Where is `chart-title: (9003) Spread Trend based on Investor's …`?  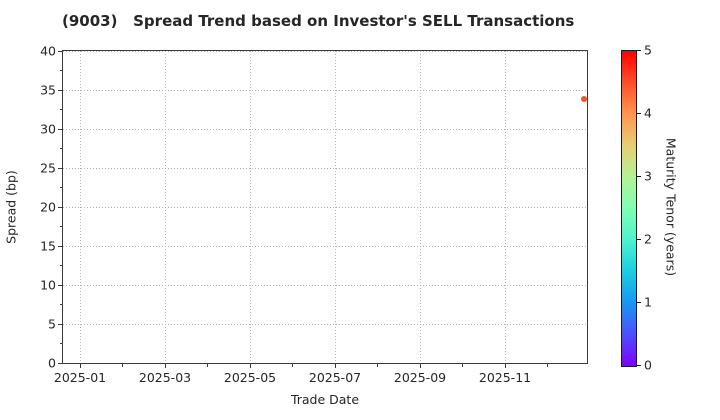
chart-title: (9003) Spread Trend based on Investor's … is located at coordinates (318, 21).